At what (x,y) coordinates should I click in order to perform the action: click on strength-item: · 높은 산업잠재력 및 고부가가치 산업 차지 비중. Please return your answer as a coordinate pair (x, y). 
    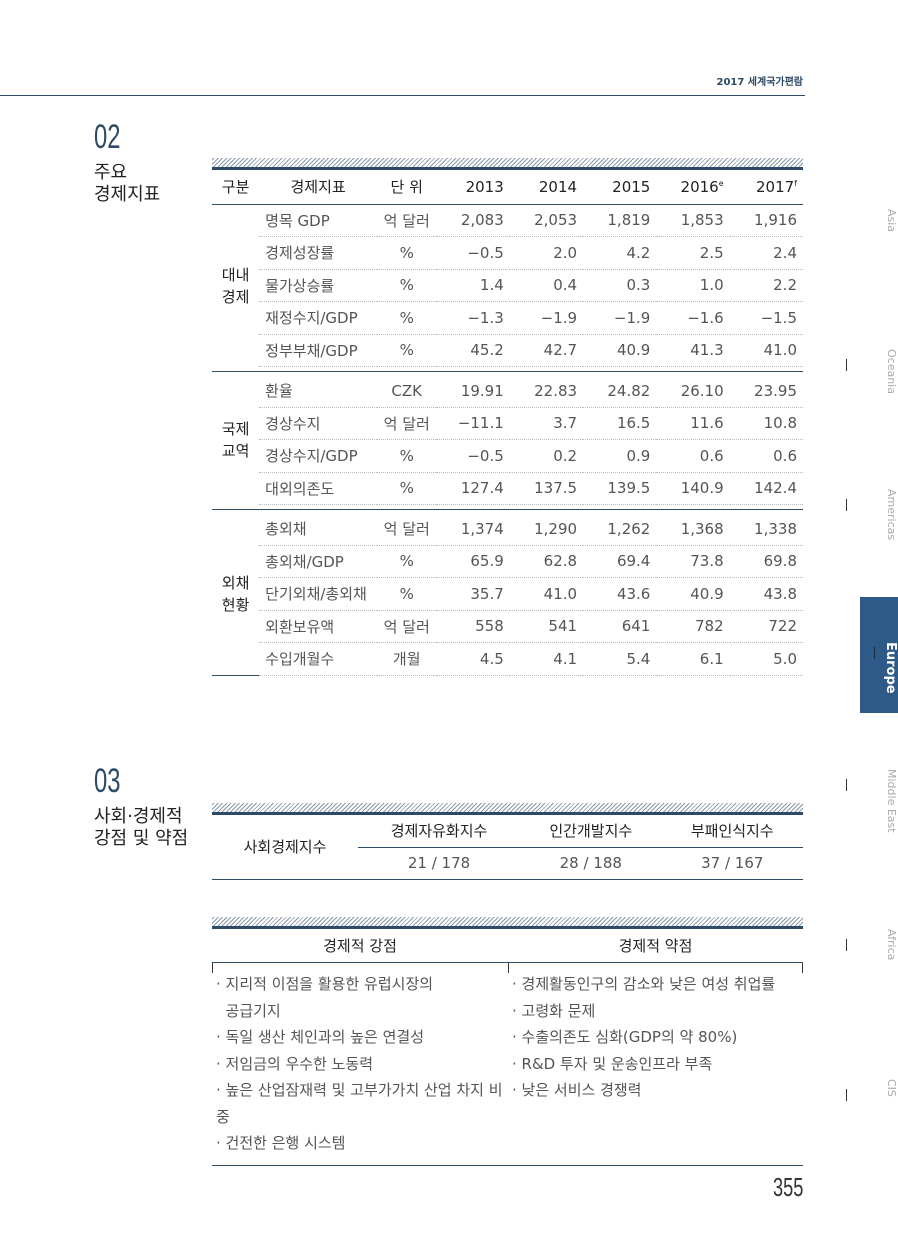
    Looking at the image, I should click on (359, 1103).